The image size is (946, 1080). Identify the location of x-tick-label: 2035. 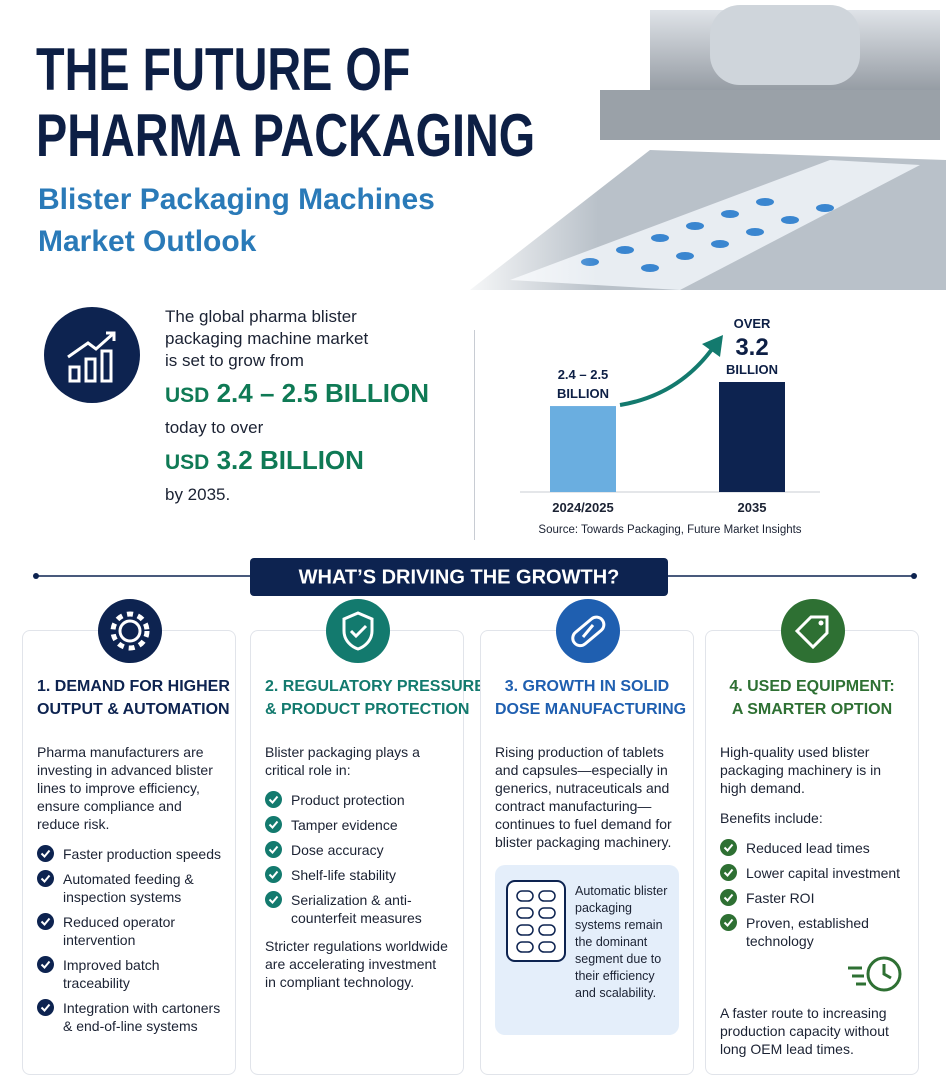
(752, 507).